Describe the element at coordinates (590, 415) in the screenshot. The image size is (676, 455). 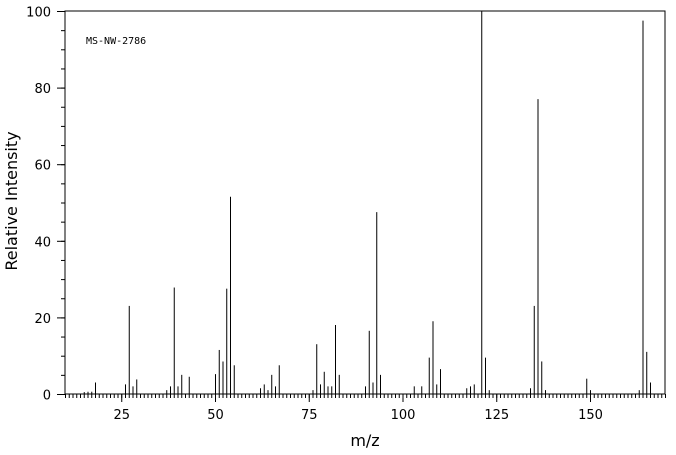
I see `x-tick-label: 150` at that location.